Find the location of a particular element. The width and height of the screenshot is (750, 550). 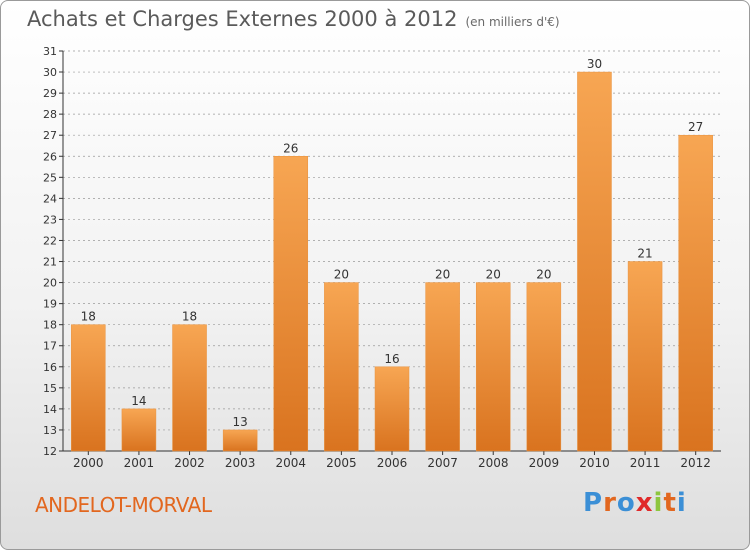

bar-2003 is located at coordinates (240, 440).